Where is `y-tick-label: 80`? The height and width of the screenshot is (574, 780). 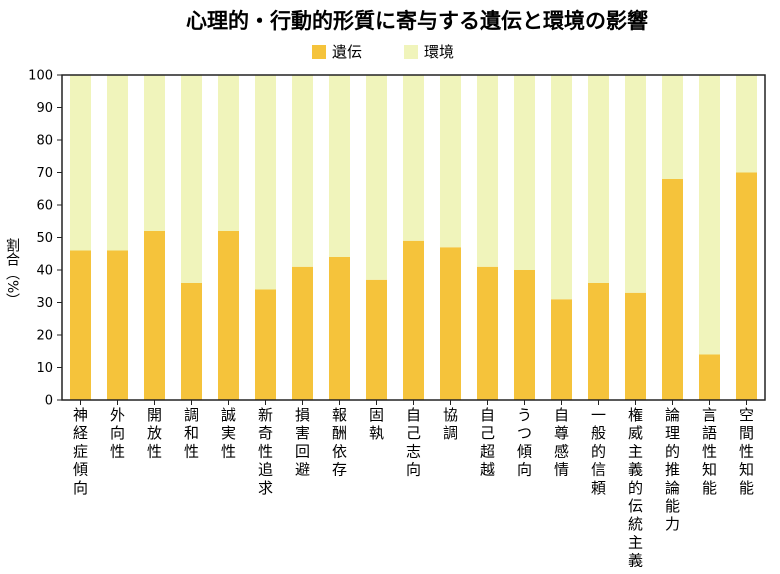 y-tick-label: 80 is located at coordinates (44, 141).